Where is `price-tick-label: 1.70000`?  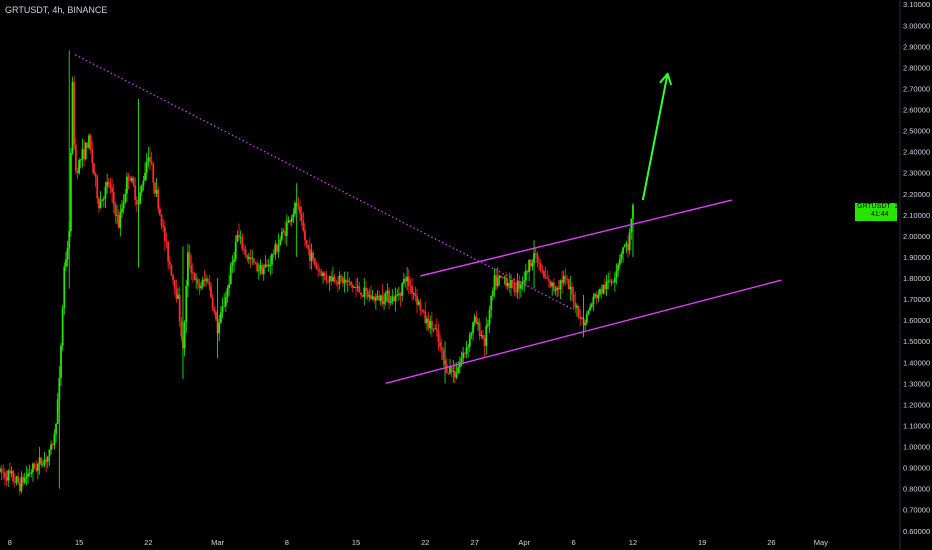
price-tick-label: 1.70000 is located at coordinates (916, 299).